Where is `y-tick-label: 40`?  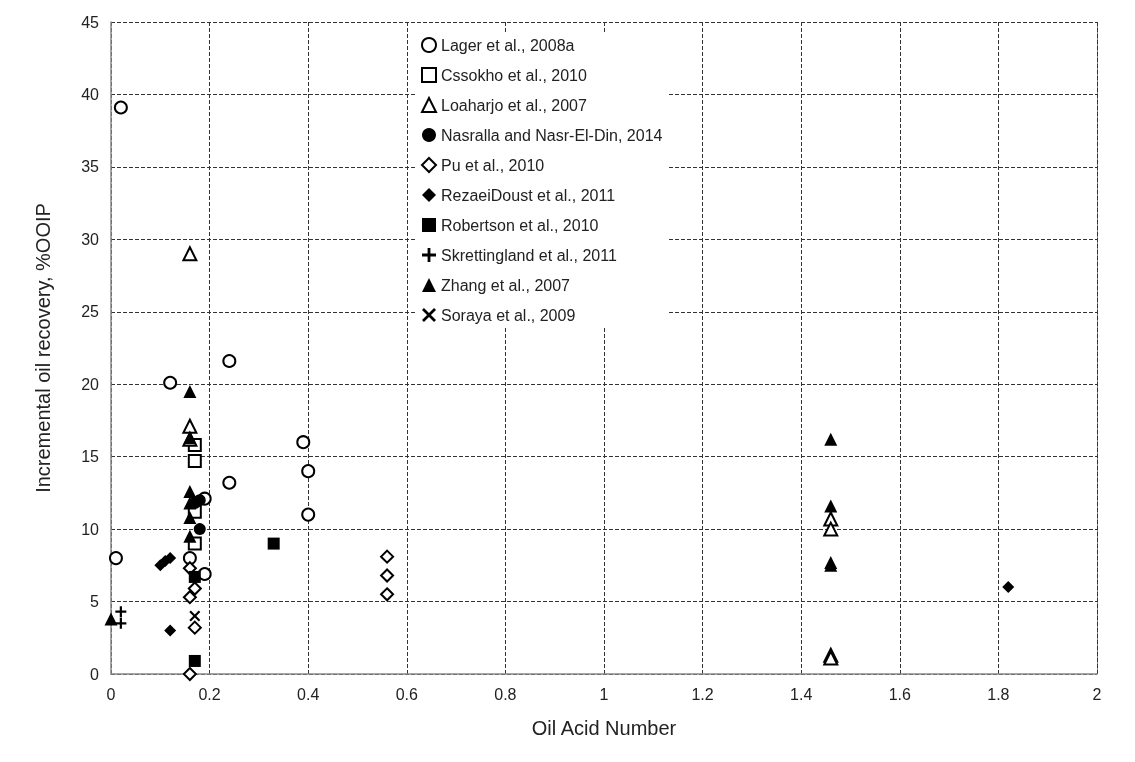
y-tick-label: 40 is located at coordinates (90, 94).